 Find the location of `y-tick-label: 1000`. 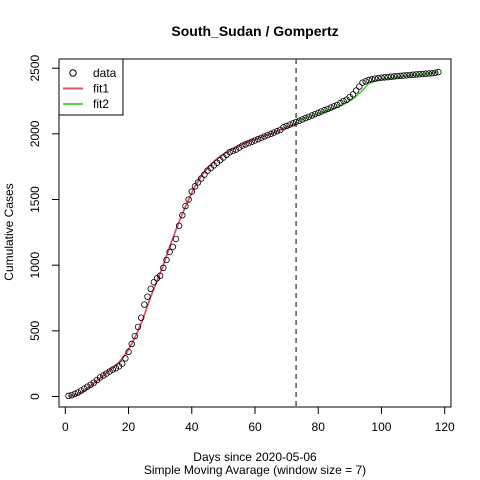

y-tick-label: 1000 is located at coordinates (35, 265).